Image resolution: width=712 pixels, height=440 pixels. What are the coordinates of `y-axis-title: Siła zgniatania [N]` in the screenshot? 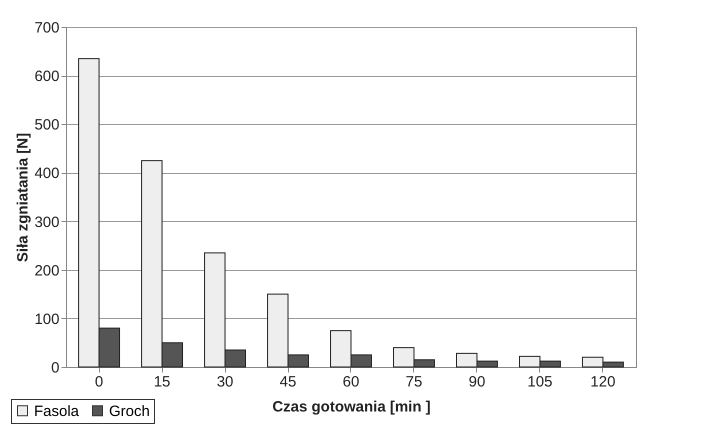 It's located at (23, 197).